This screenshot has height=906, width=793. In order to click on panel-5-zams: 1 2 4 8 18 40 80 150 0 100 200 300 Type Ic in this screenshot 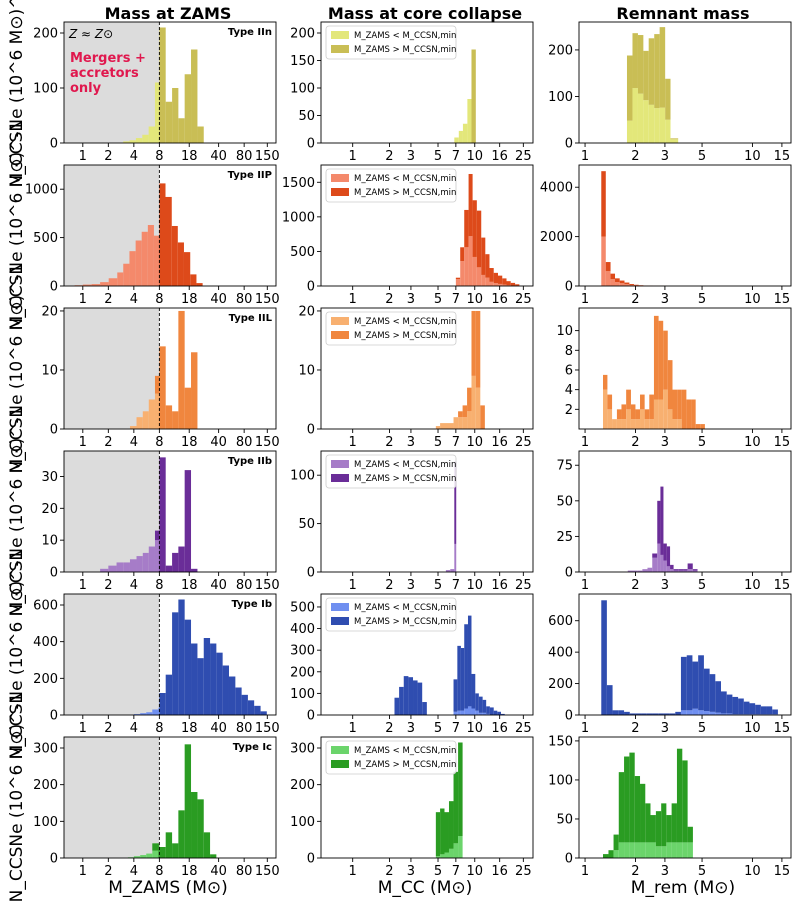, I will do `click(156, 807)`.